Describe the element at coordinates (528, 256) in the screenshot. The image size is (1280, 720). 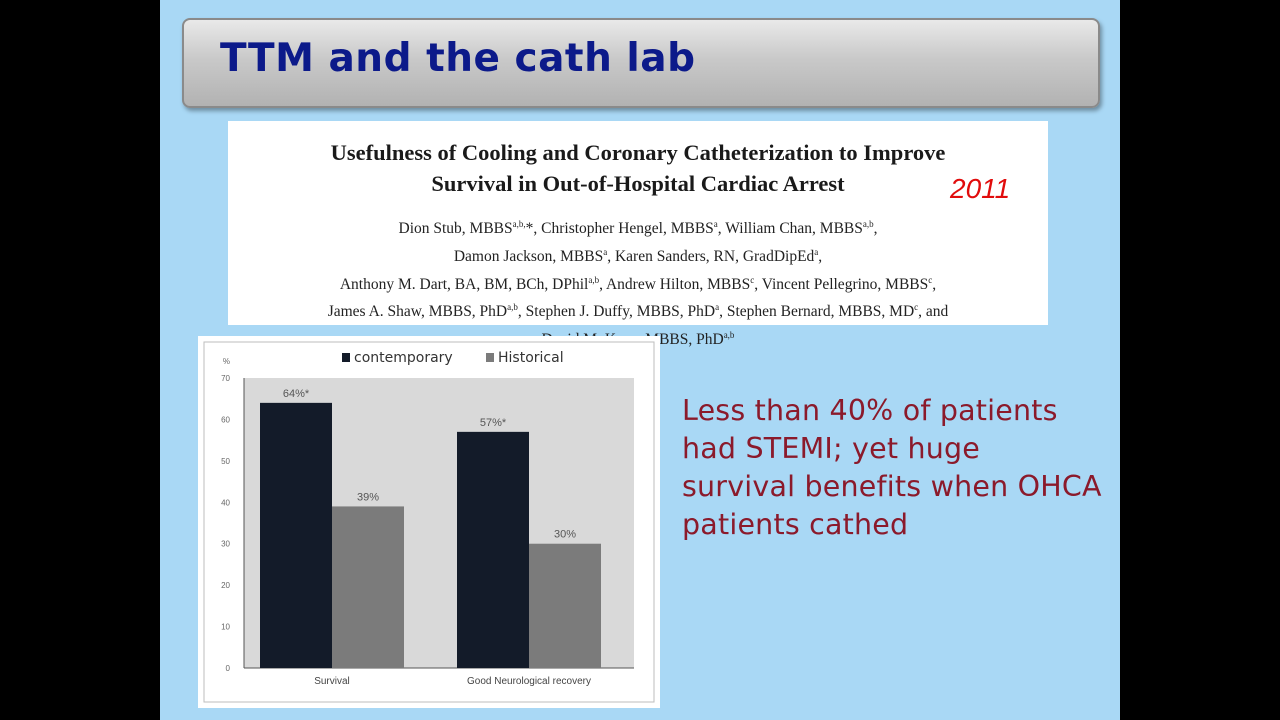
I see `author-text: Damon Jackson, MBBS` at that location.